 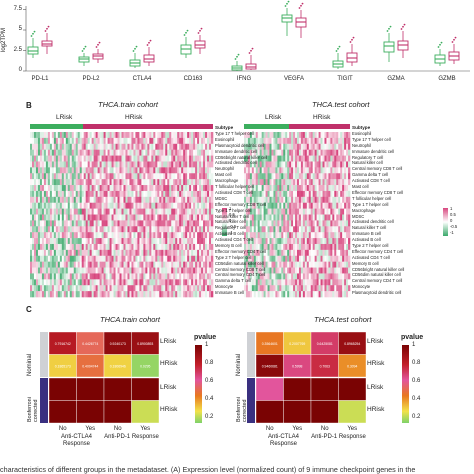 I want to click on gene-label: VEGFA, so click(x=293, y=79).